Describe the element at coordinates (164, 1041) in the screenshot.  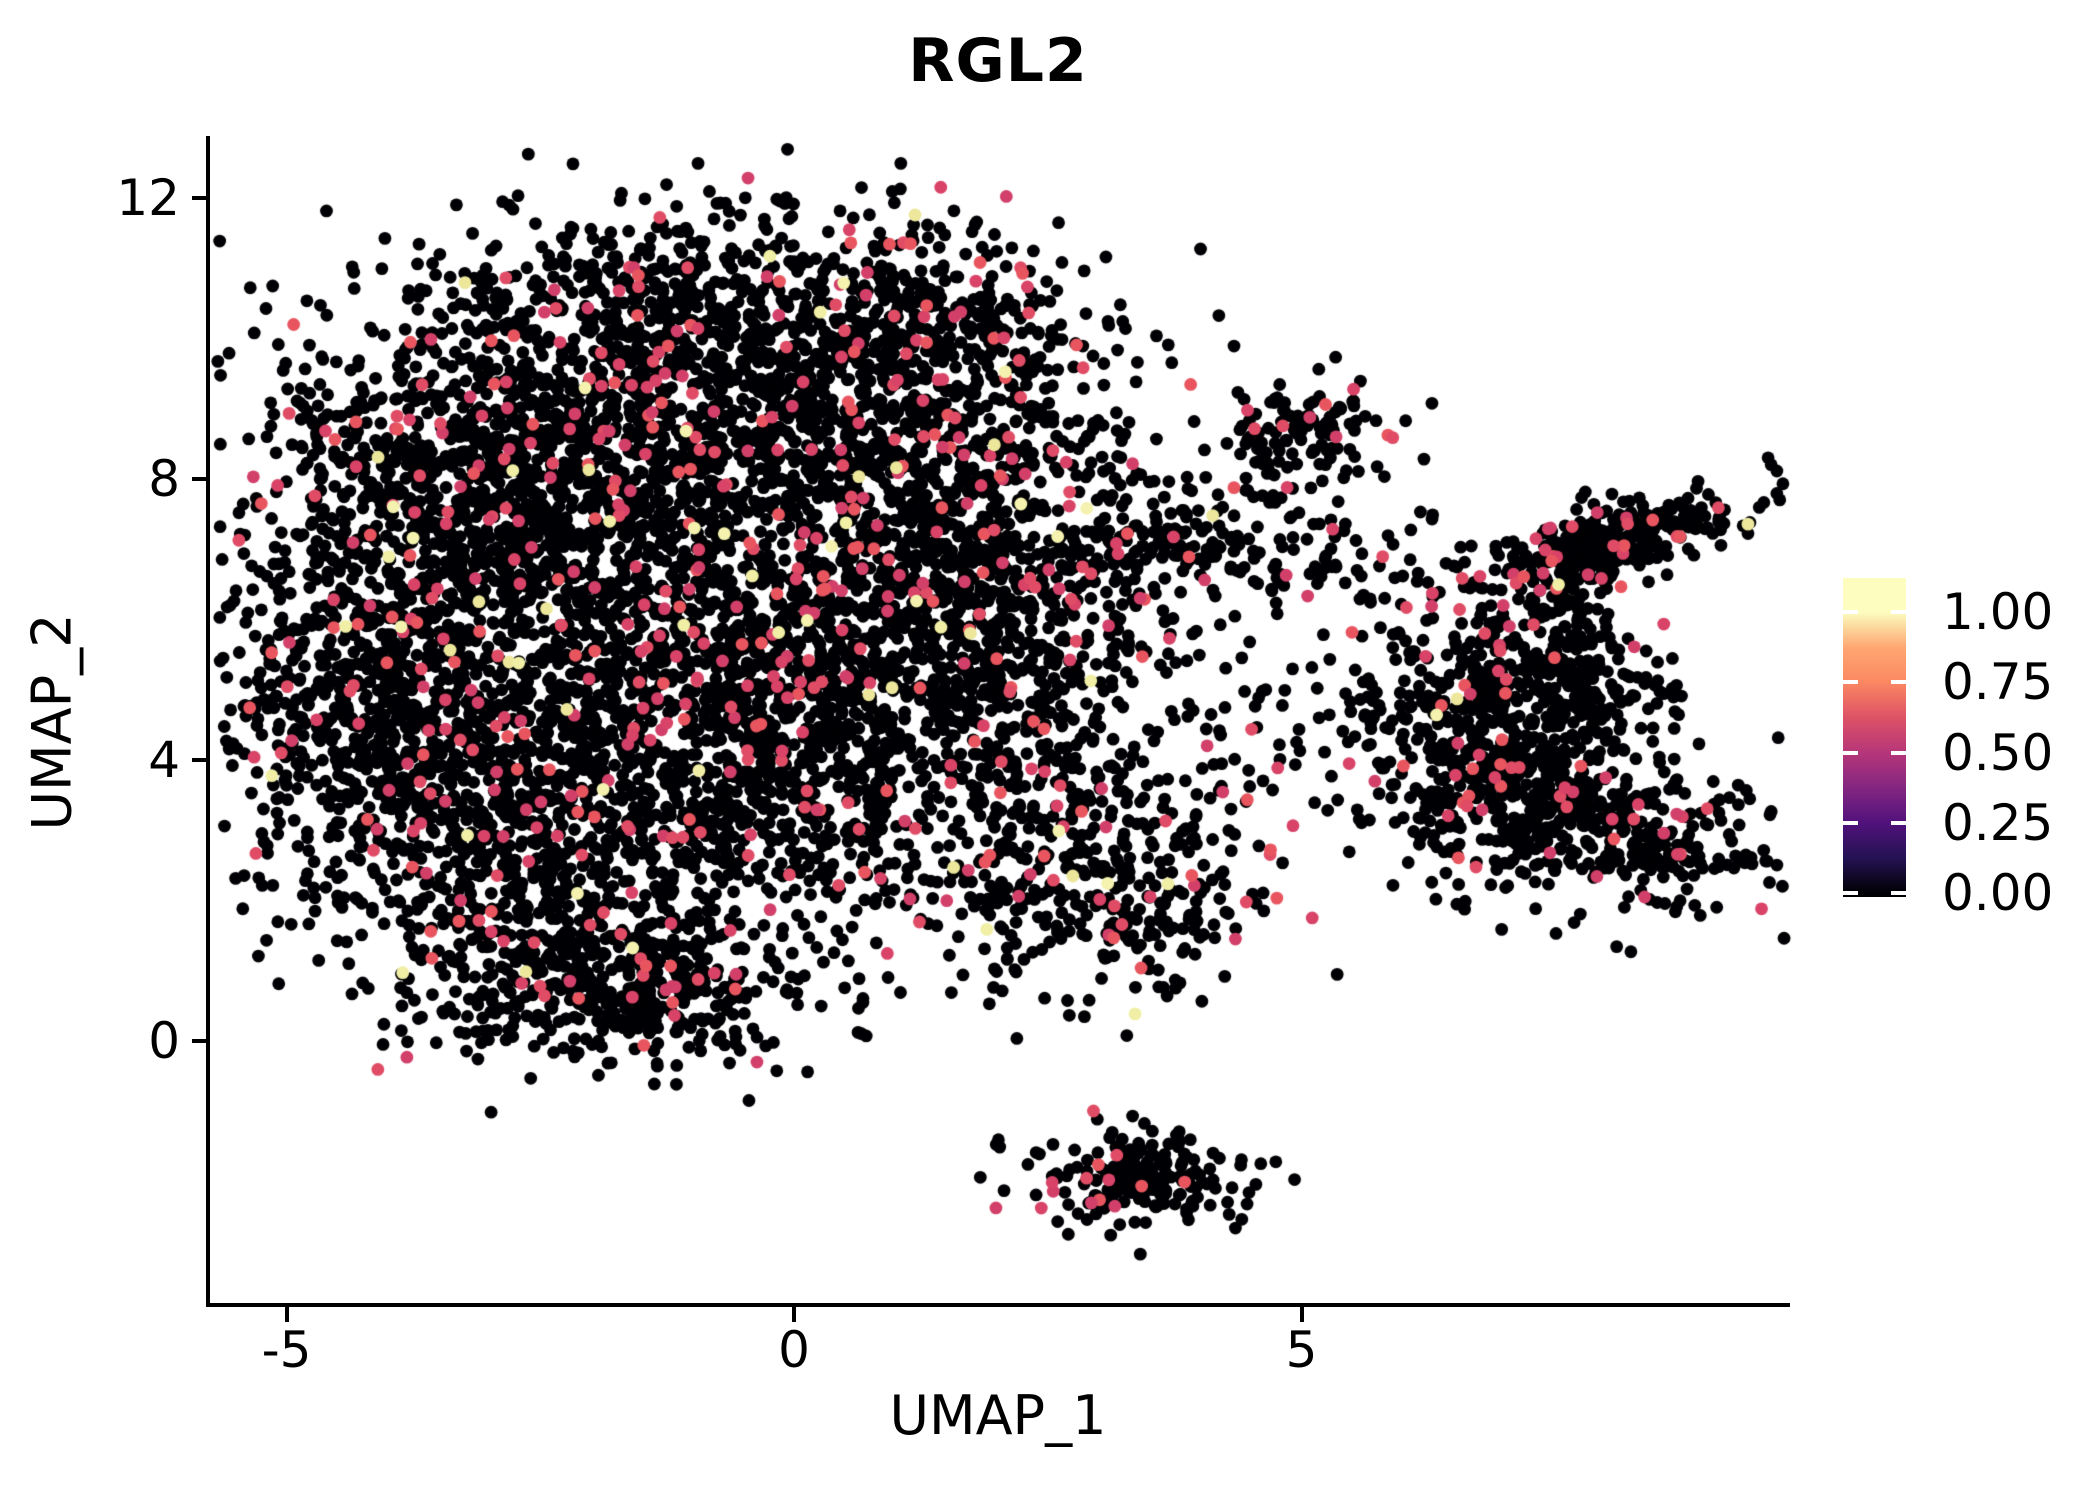
I see `y-tick-label: 0` at that location.